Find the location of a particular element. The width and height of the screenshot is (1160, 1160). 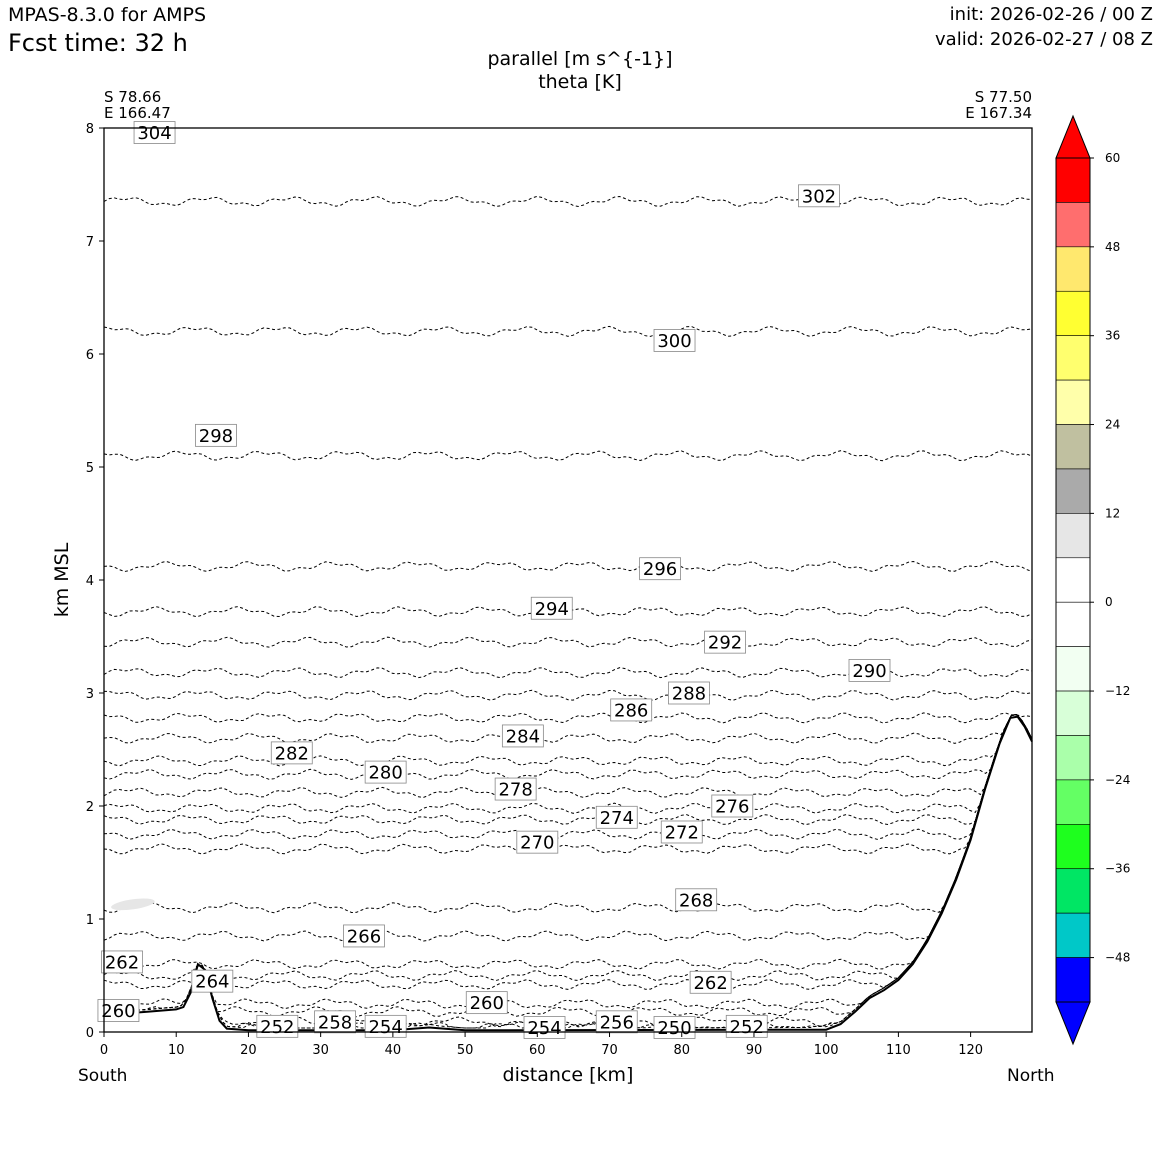

colorbar-frame is located at coordinates (1073, 580).